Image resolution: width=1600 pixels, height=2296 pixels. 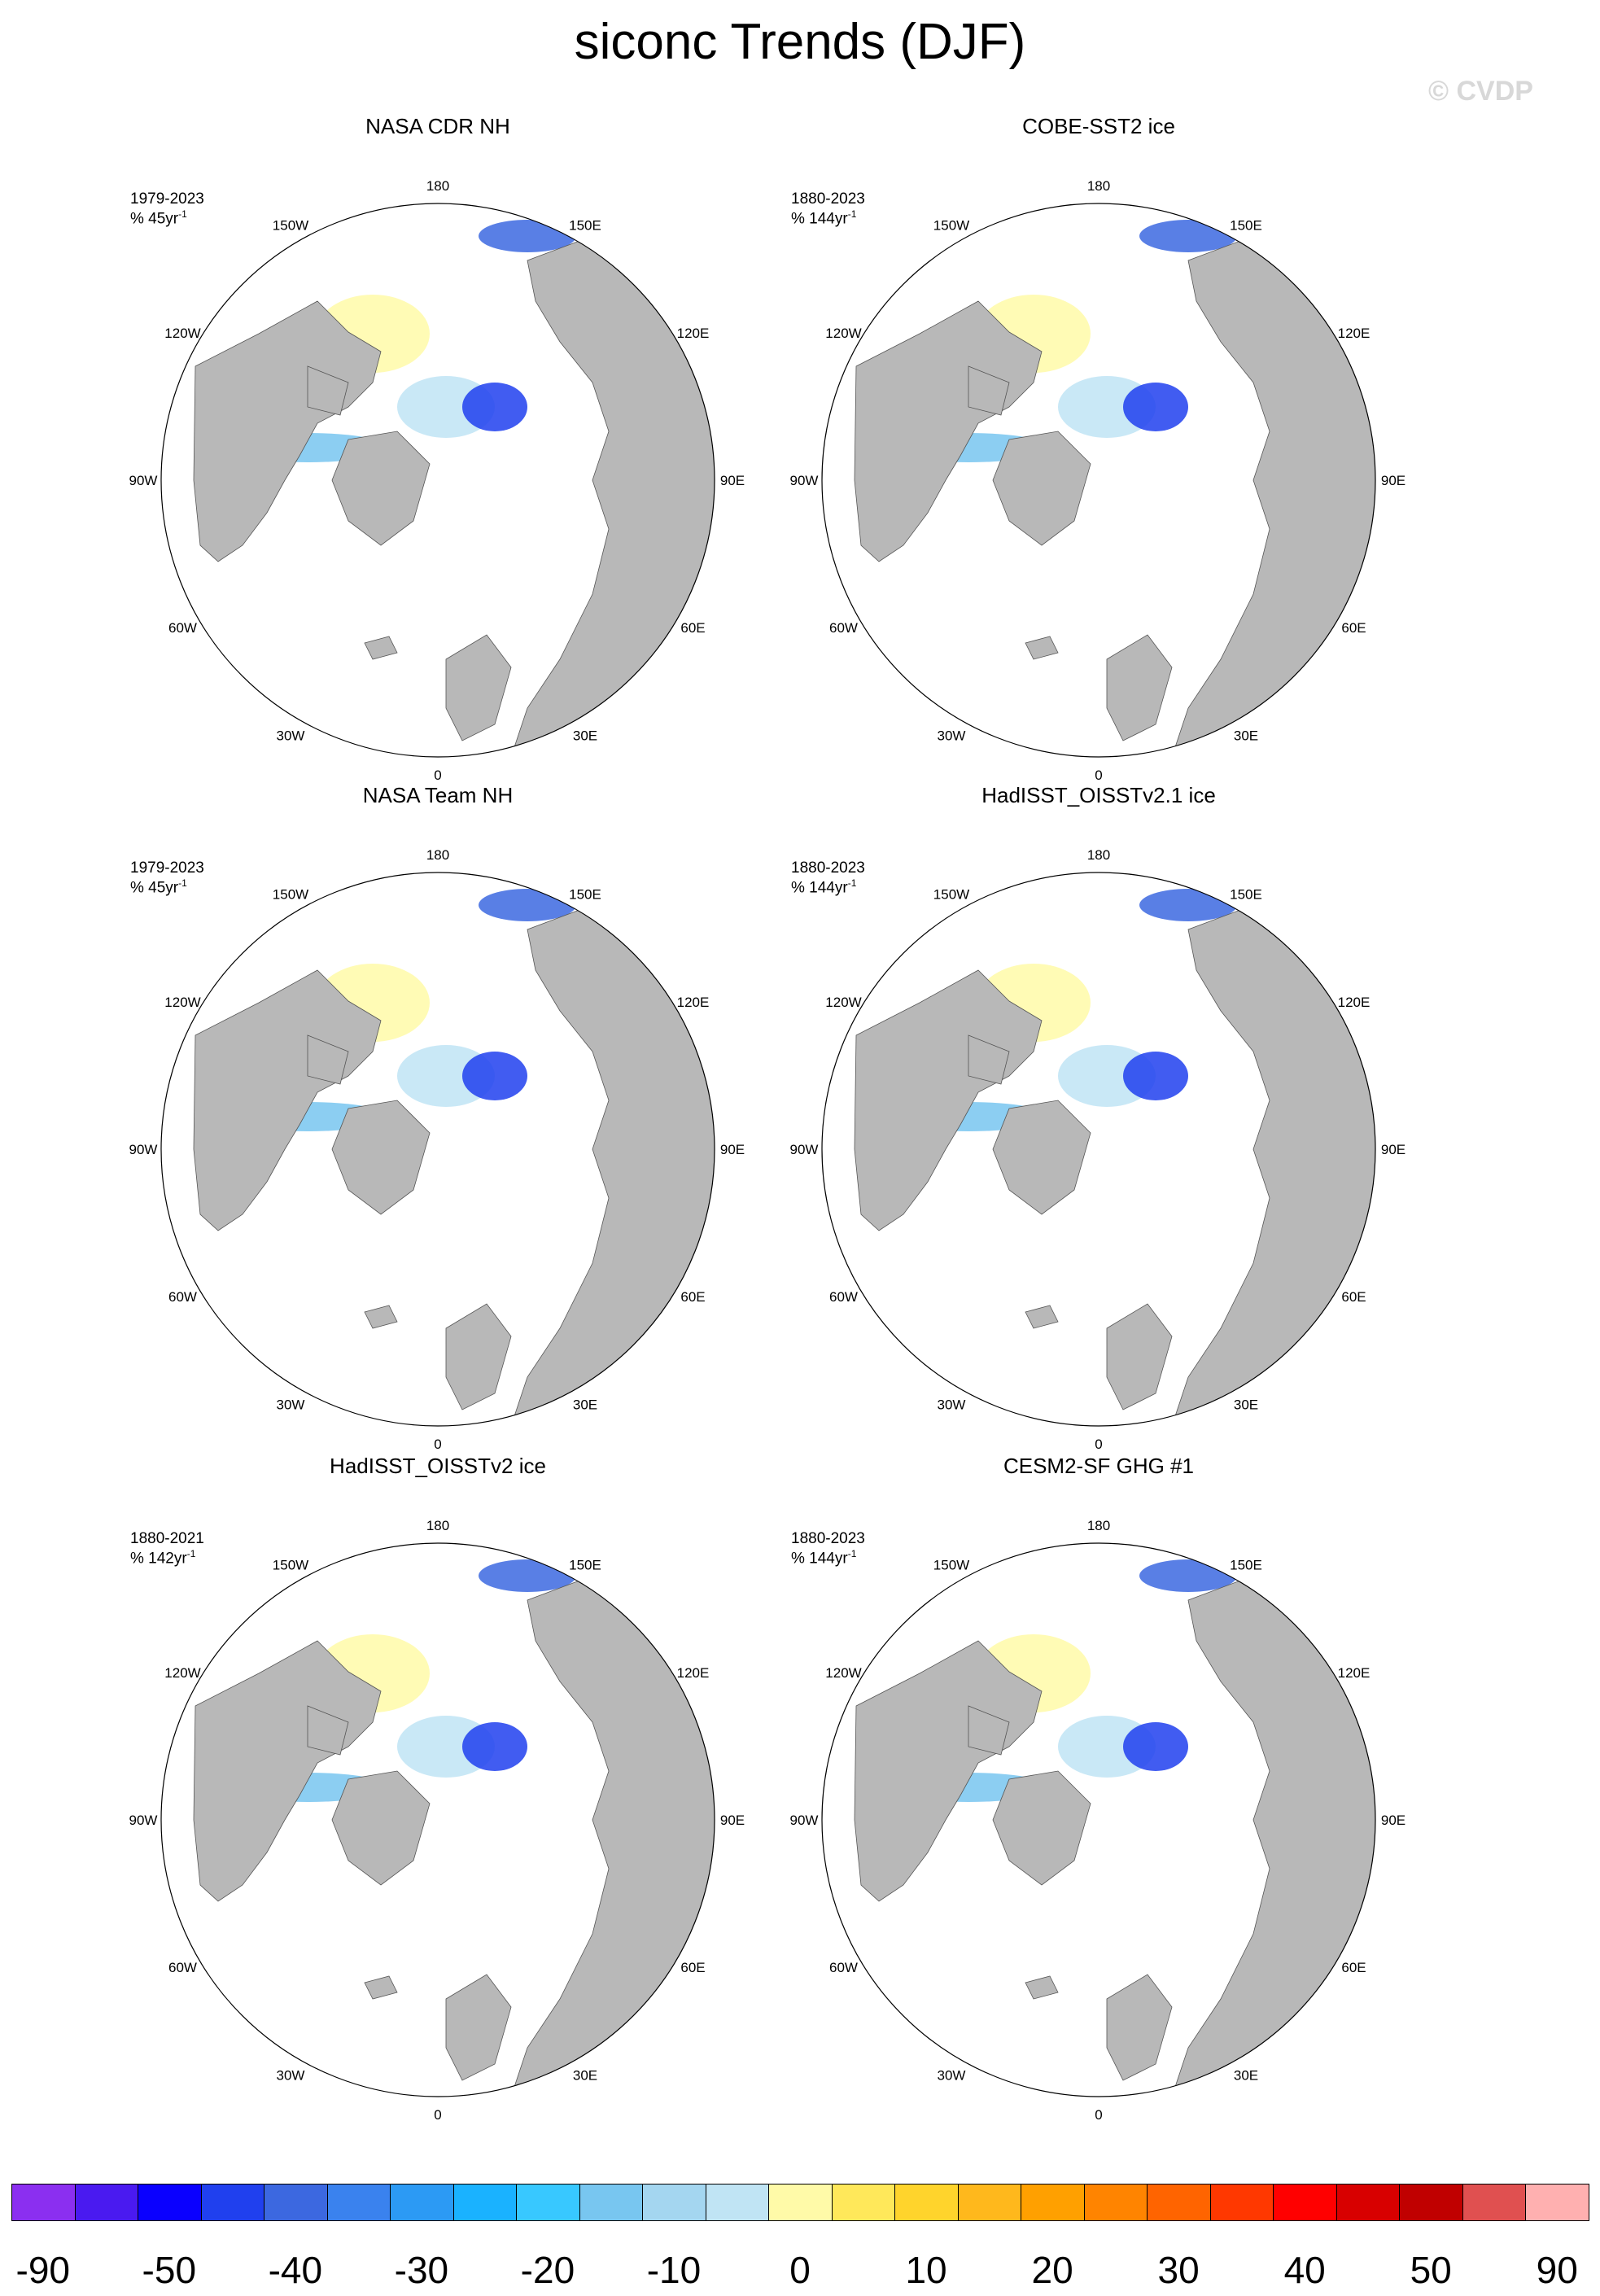 I want to click on panel-units: % 45yr-1, so click(x=159, y=218).